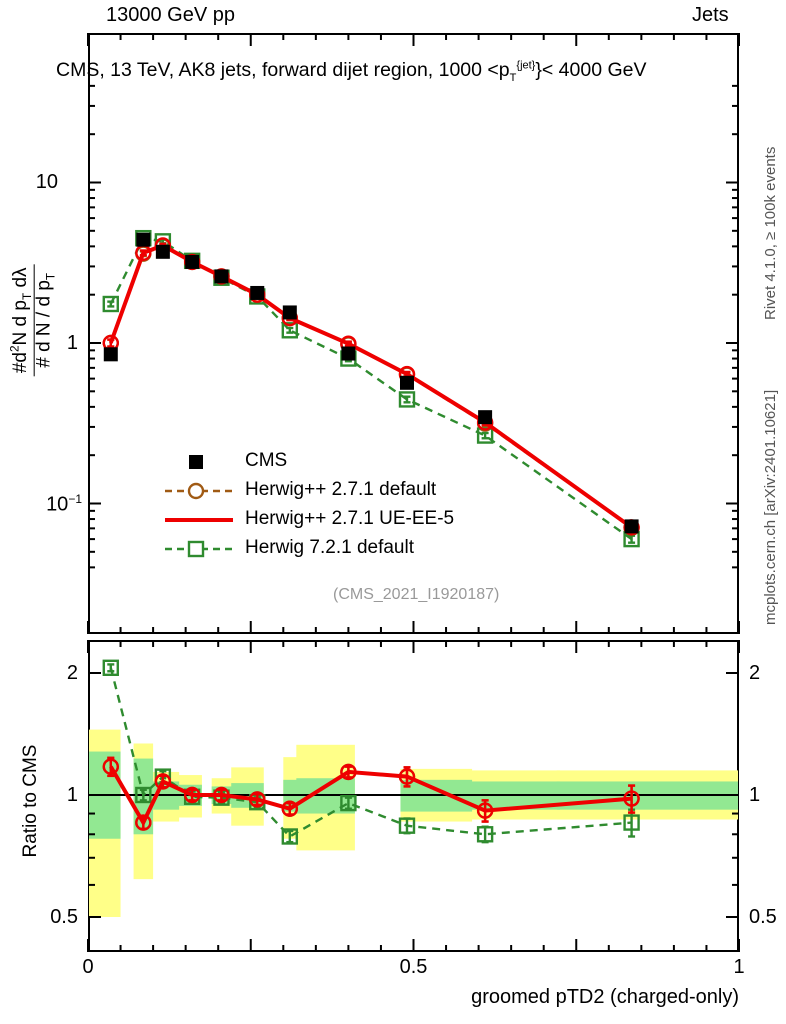  Describe the element at coordinates (46, 182) in the screenshot. I see `main-ytick-10: 10` at that location.